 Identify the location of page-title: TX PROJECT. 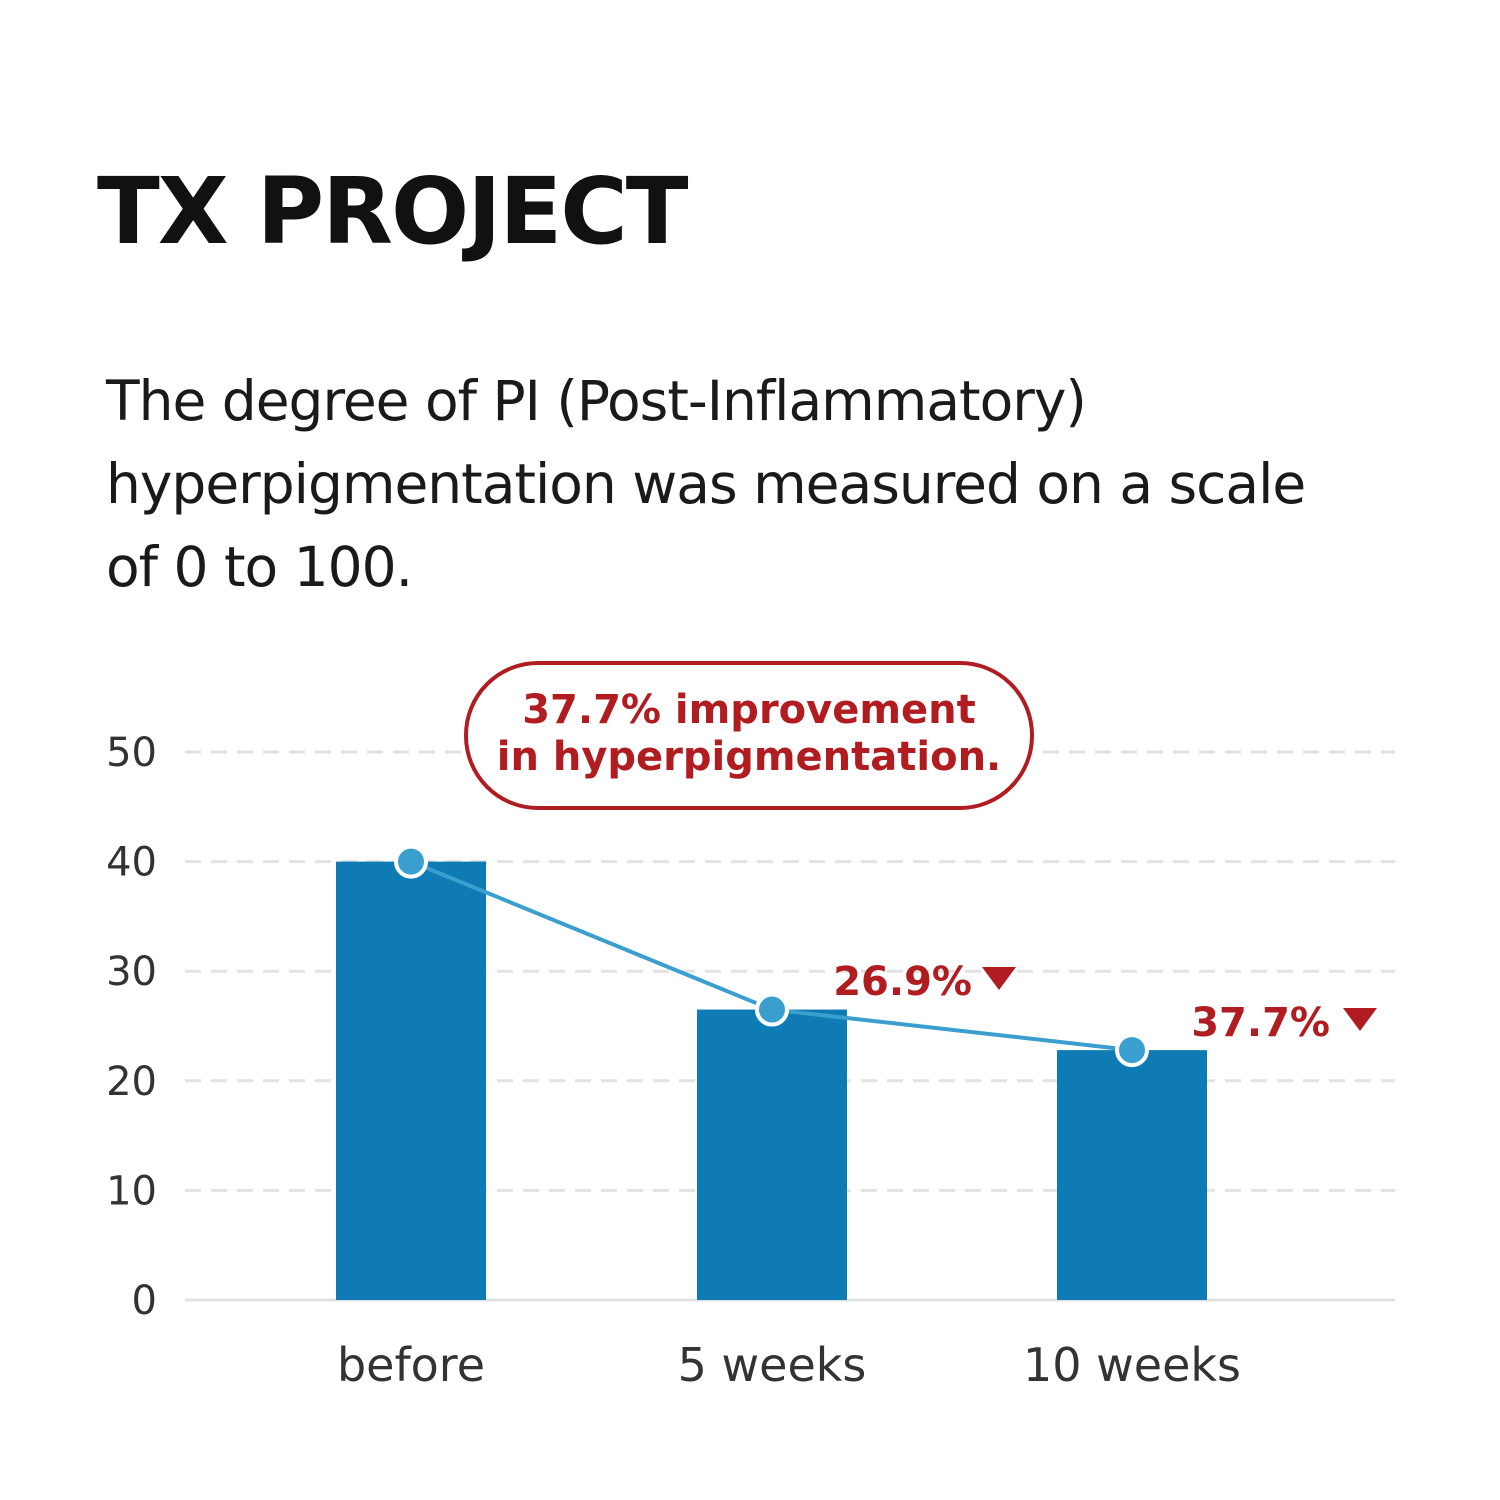
(393, 211).